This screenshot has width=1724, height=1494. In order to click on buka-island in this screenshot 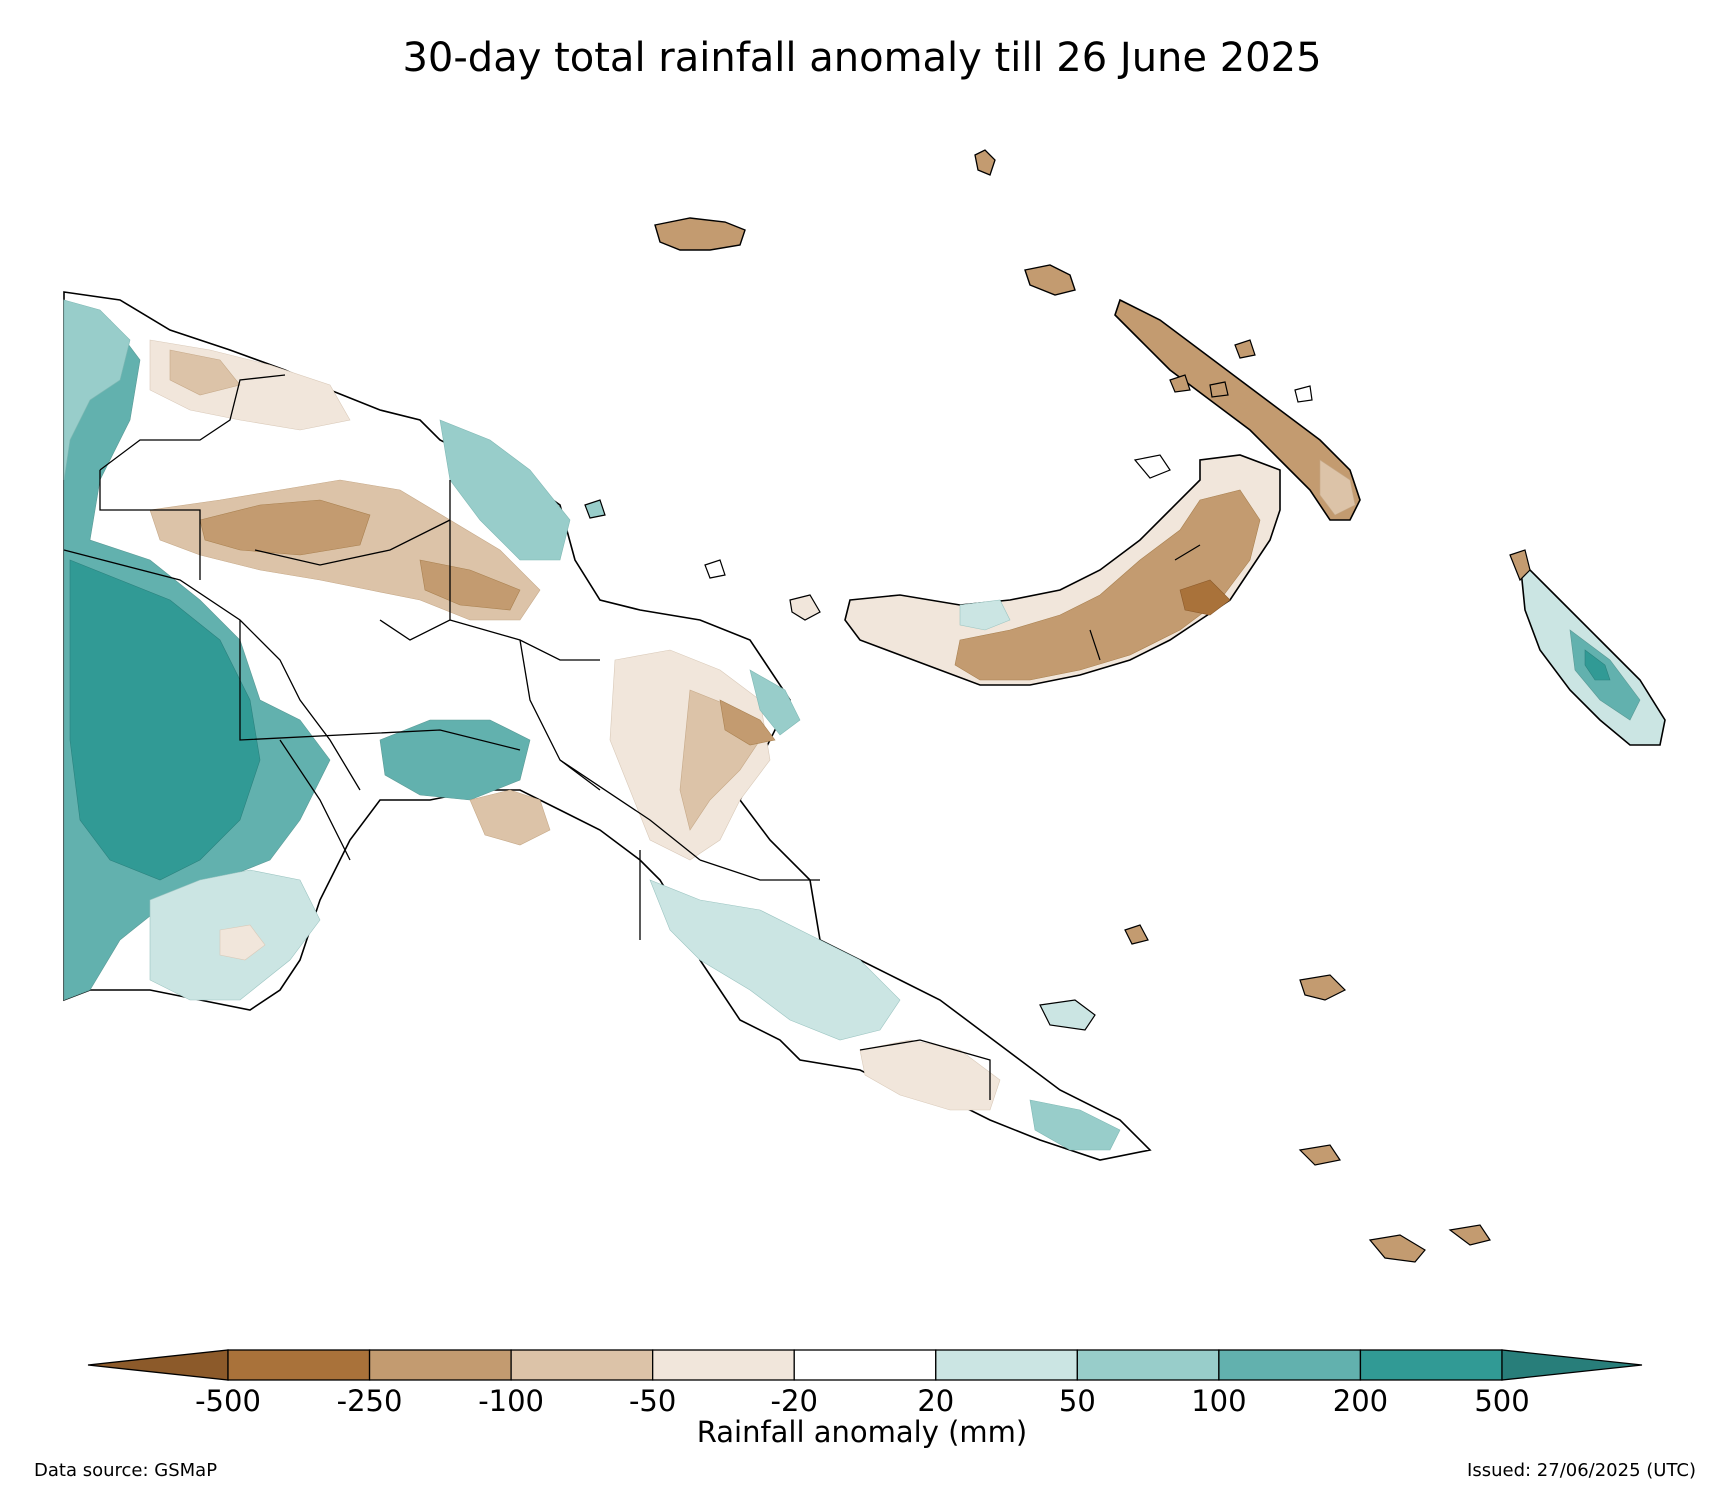, I will do `click(1520, 565)`.